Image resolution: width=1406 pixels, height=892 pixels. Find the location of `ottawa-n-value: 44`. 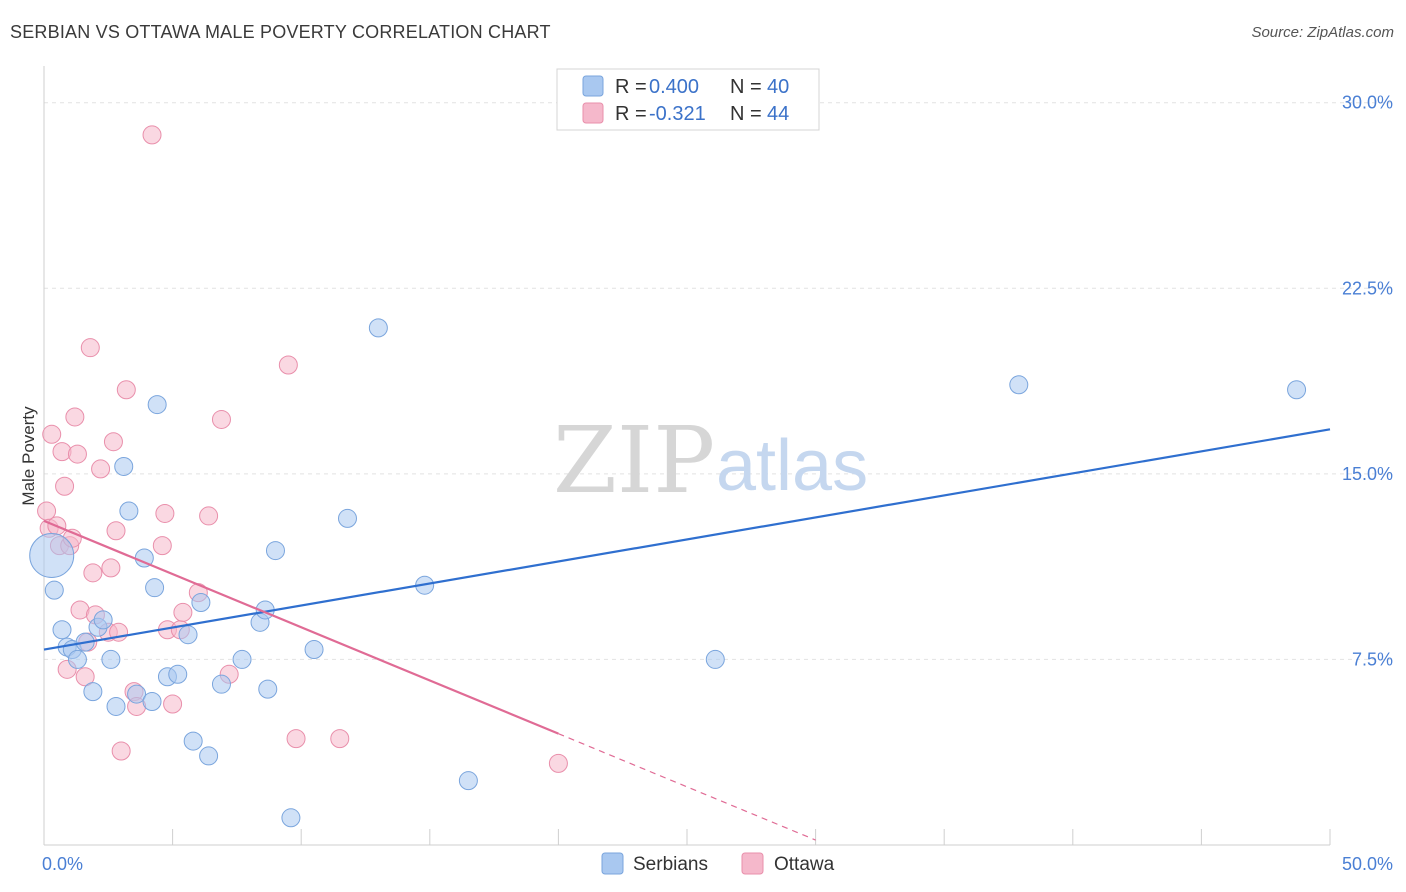

ottawa-n-value: 44 is located at coordinates (778, 114).